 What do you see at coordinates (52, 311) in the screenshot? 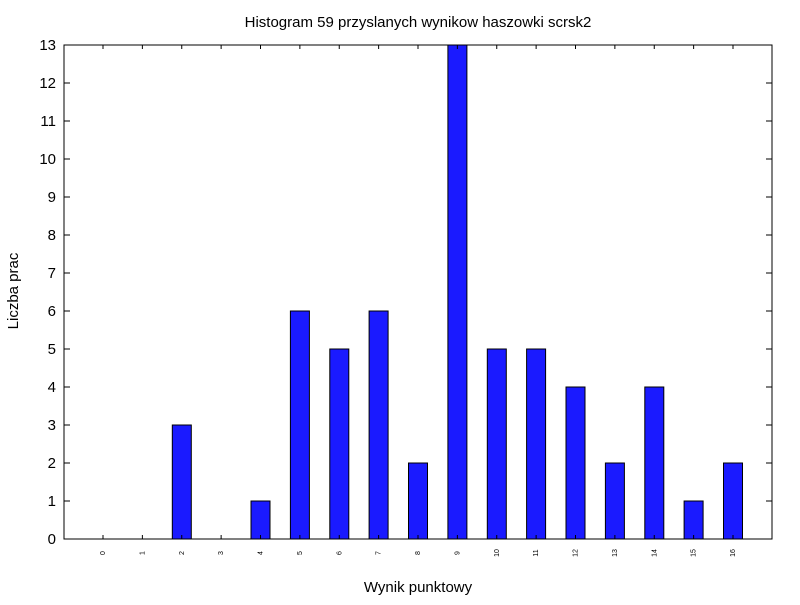
I see `y-tick-label: 6` at bounding box center [52, 311].